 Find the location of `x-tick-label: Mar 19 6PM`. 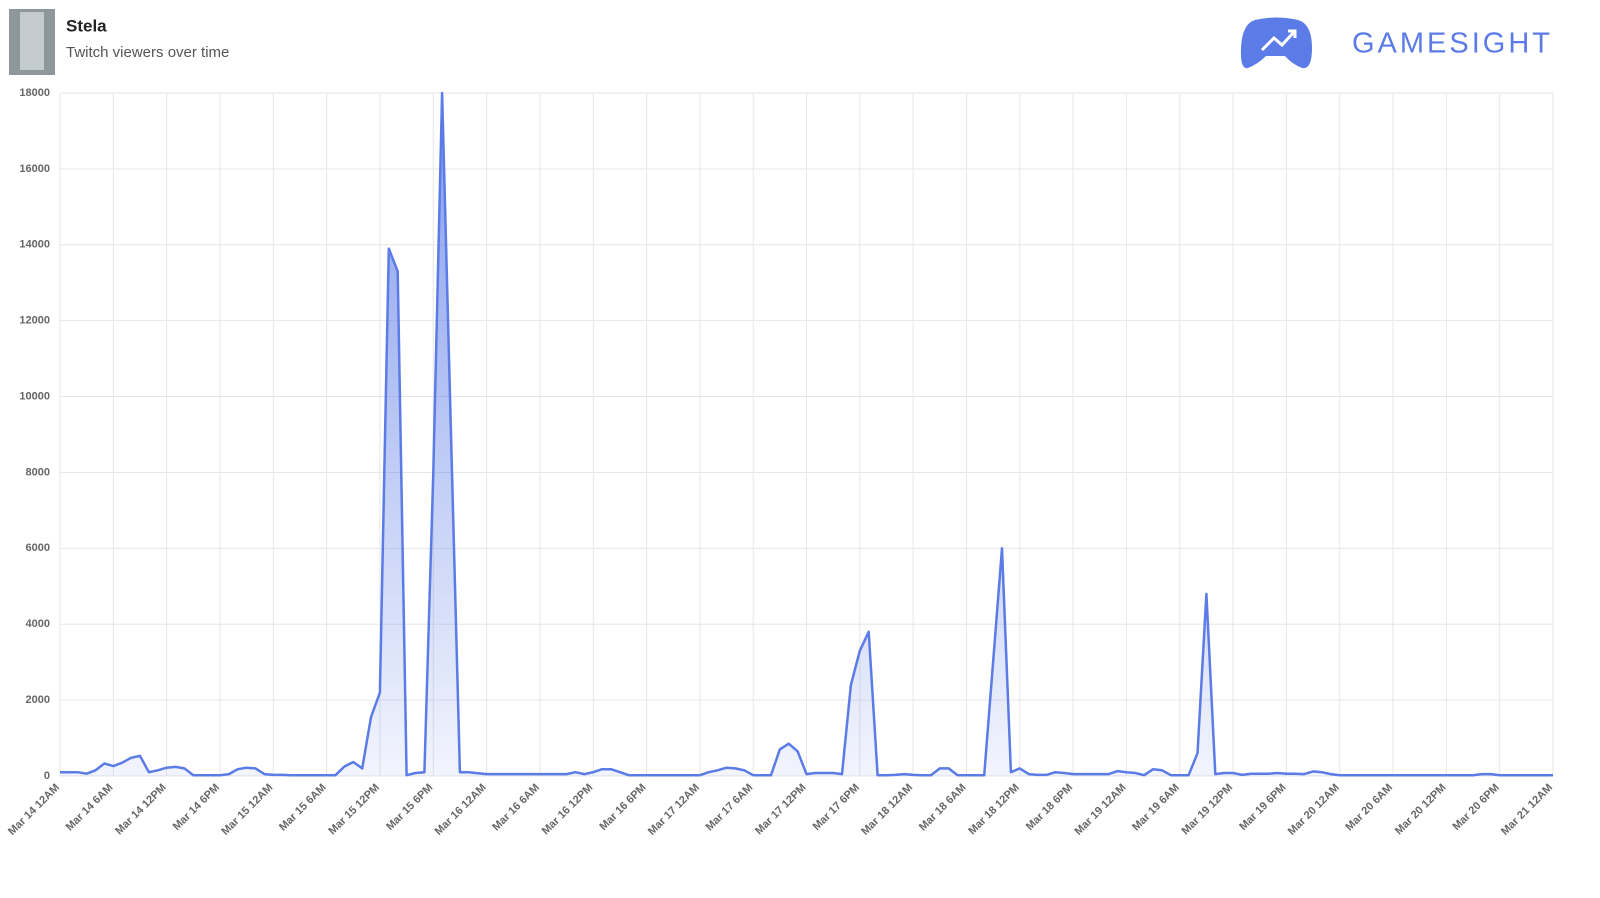

x-tick-label: Mar 19 6PM is located at coordinates (1262, 807).